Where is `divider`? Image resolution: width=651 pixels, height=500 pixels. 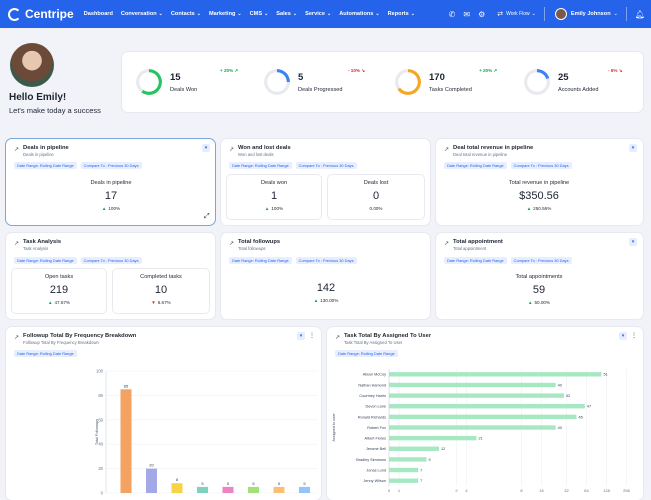
divider is located at coordinates (544, 14).